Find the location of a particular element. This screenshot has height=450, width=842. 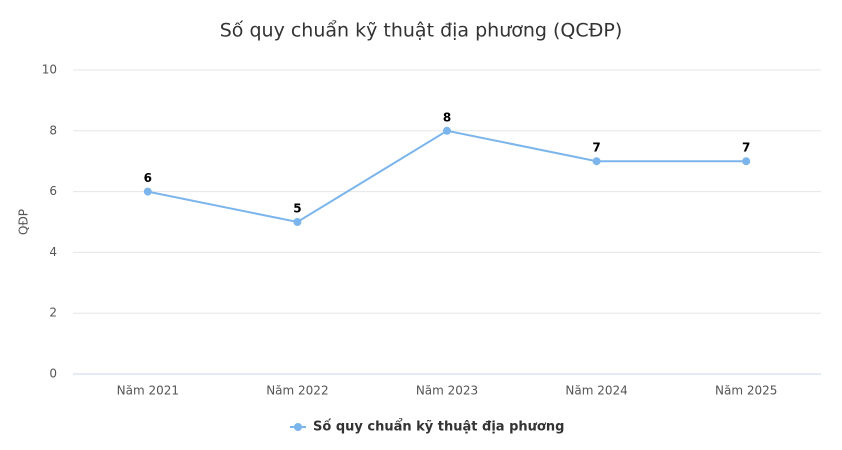

y-tick-label: 0 is located at coordinates (53, 374).